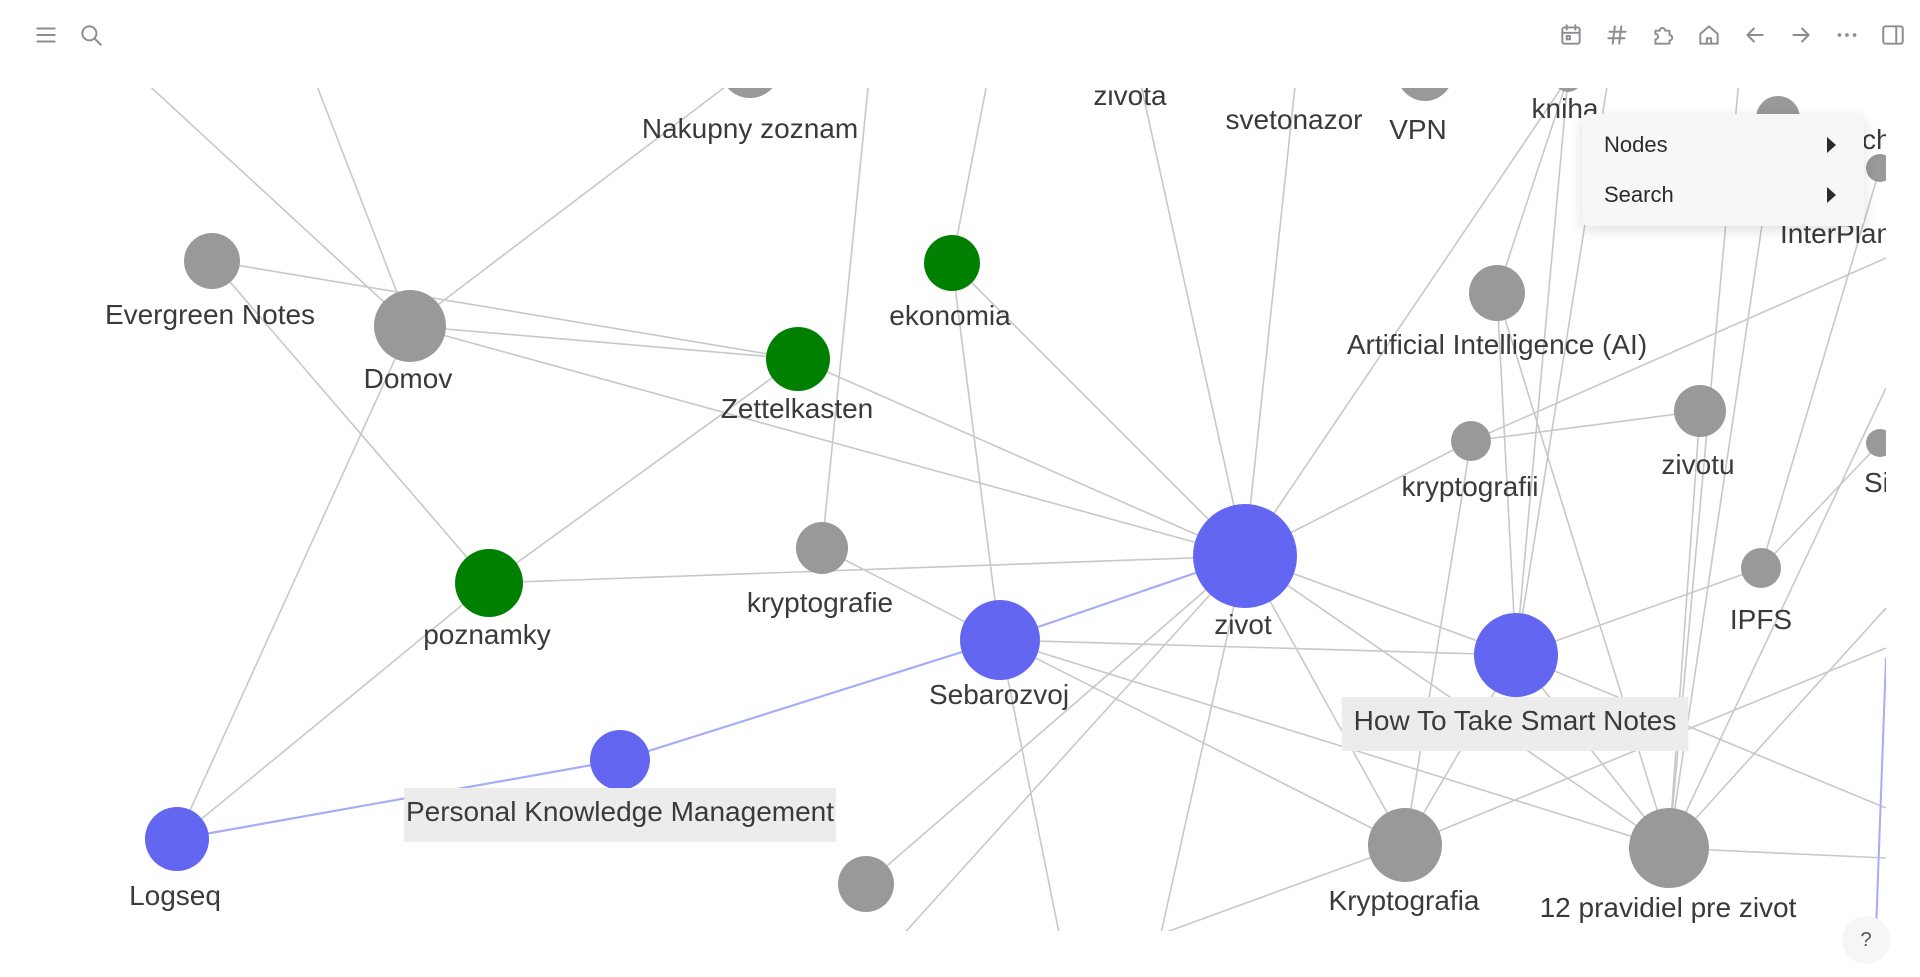 Image resolution: width=1920 pixels, height=977 pixels. I want to click on menu-item-search-label: Search, so click(1639, 194).